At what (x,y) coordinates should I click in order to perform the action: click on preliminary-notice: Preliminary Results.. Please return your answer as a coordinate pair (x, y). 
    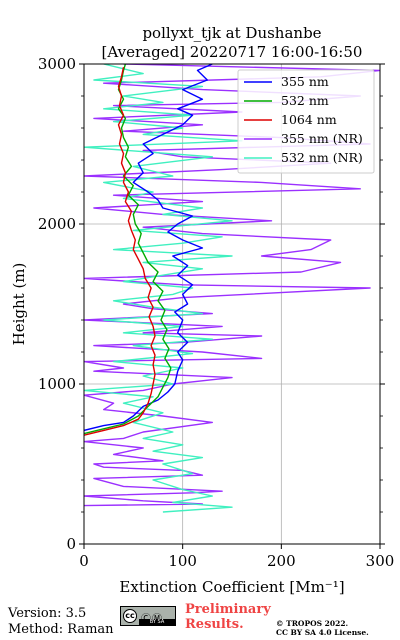
    Looking at the image, I should click on (228, 617).